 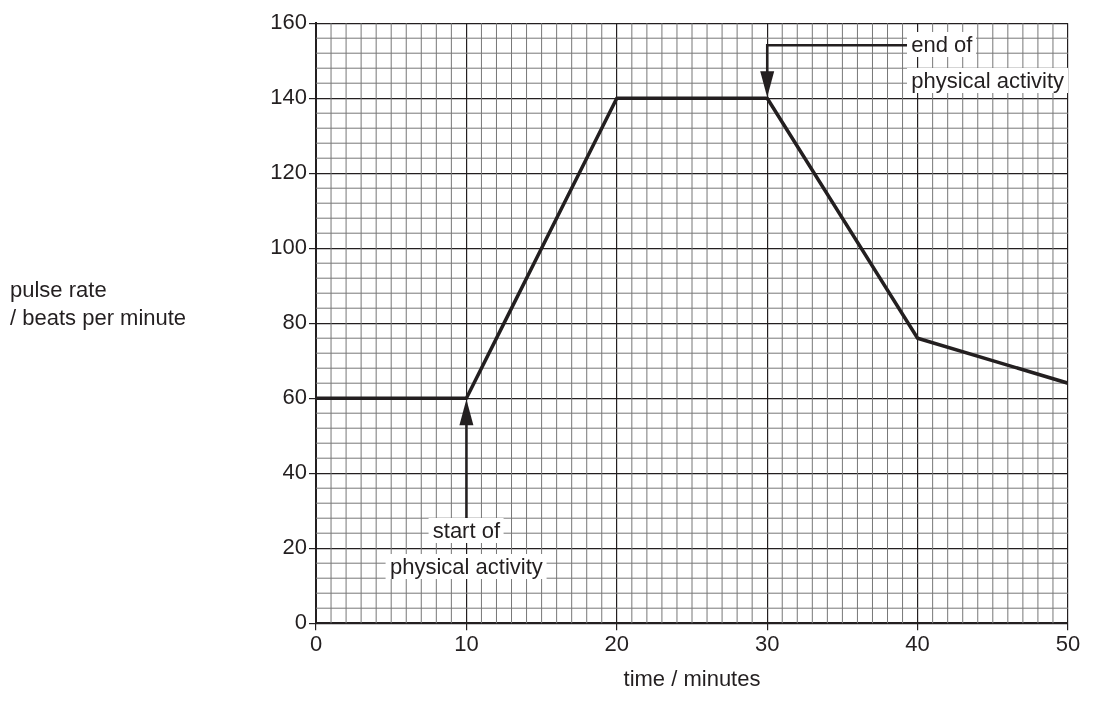 I want to click on annotation: end of physical activity, so click(x=988, y=63).